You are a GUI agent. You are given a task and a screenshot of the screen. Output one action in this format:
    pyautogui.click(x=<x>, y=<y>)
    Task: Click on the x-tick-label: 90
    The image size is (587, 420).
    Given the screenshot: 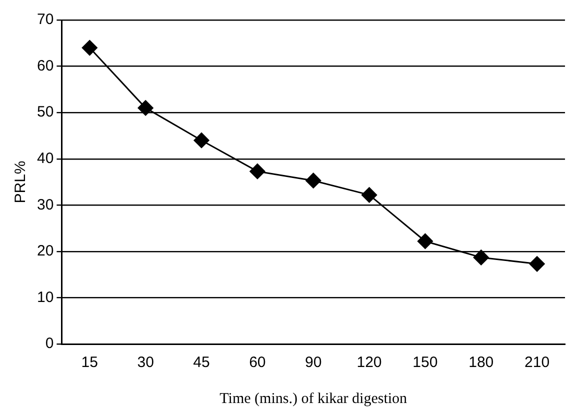 What is the action you would take?
    pyautogui.click(x=313, y=363)
    